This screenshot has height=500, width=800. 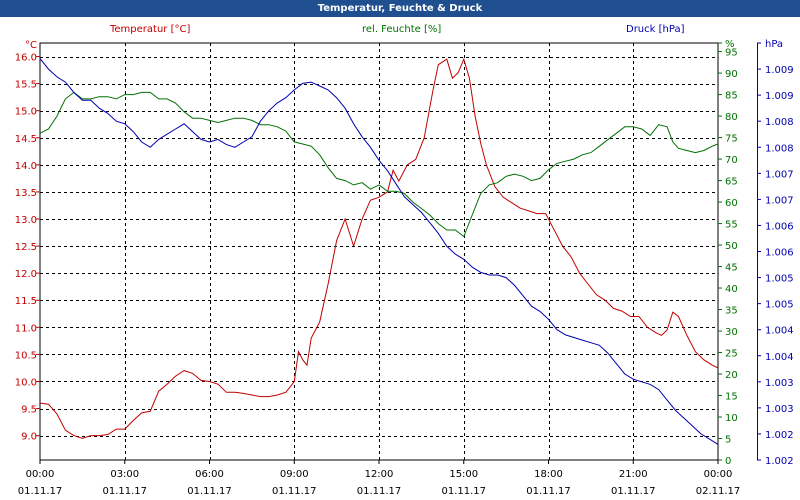 What do you see at coordinates (731, 397) in the screenshot?
I see `humidity-tick-label: 15` at bounding box center [731, 397].